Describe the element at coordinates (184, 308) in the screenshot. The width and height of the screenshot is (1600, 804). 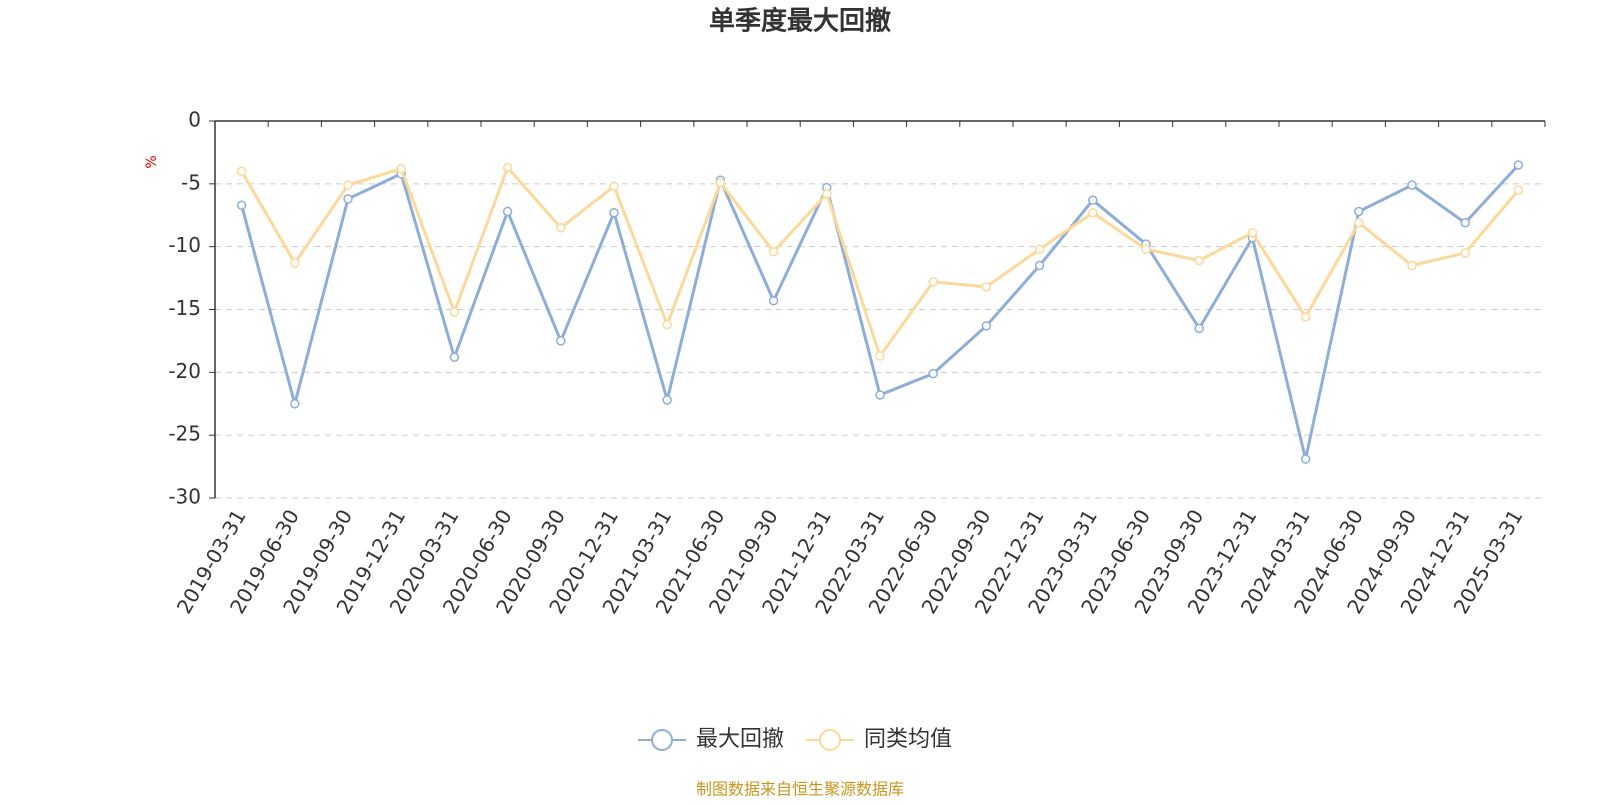
I see `y-tick-label: -15` at that location.